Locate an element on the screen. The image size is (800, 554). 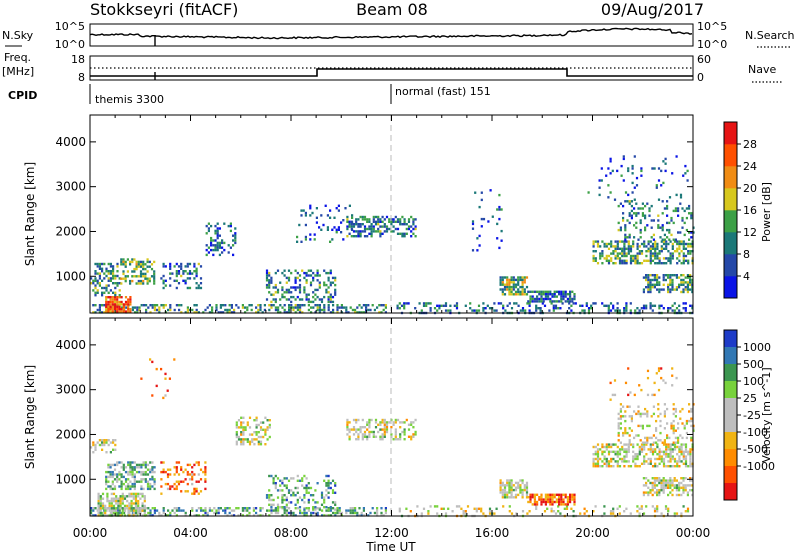
colorbar-swatch is located at coordinates (730, 199).